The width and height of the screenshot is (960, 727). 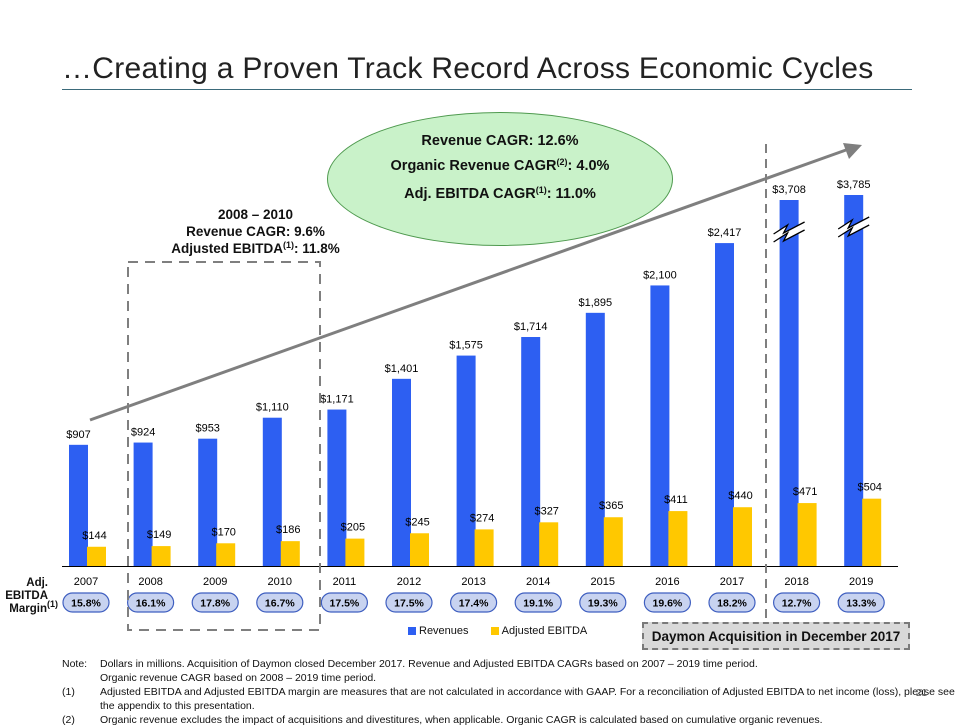 I want to click on revenue-data-label: $3,708, so click(x=789, y=190).